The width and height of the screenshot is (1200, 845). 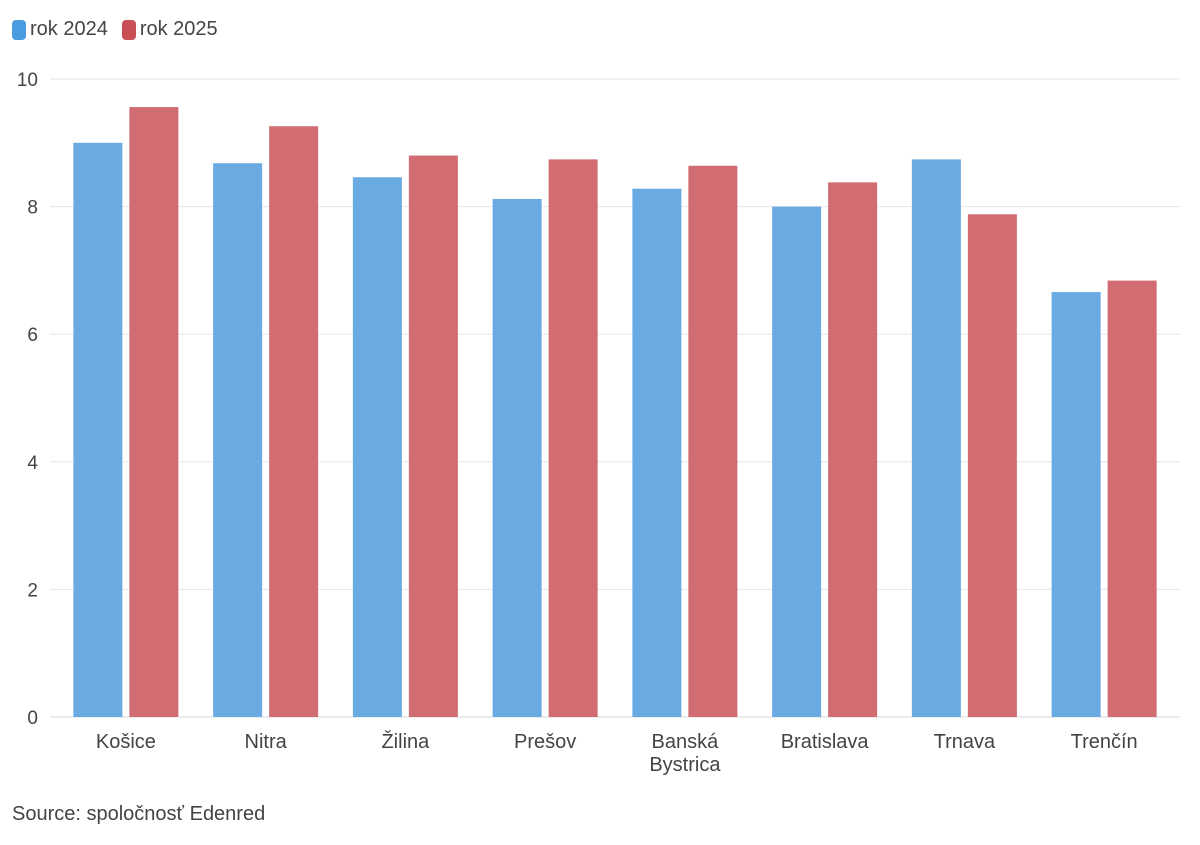 What do you see at coordinates (128, 29) in the screenshot?
I see `legend-swatch-2025` at bounding box center [128, 29].